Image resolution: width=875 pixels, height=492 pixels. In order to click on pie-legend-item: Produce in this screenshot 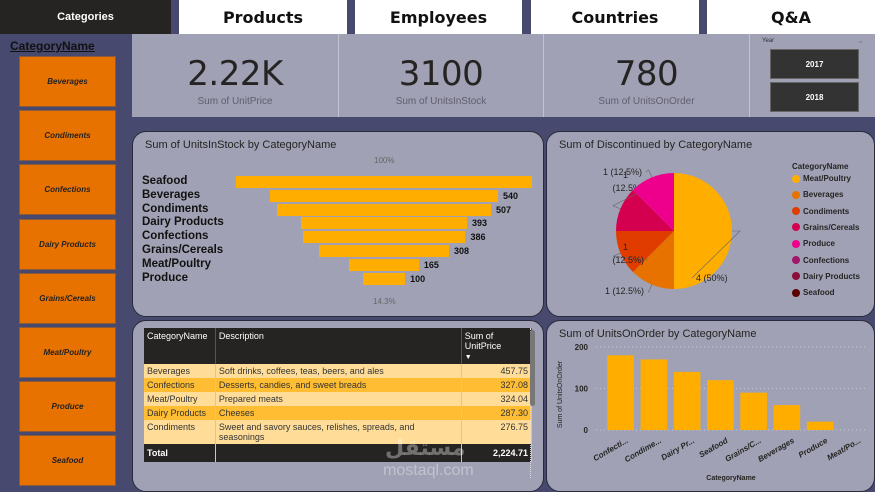, I will do `click(813, 243)`.